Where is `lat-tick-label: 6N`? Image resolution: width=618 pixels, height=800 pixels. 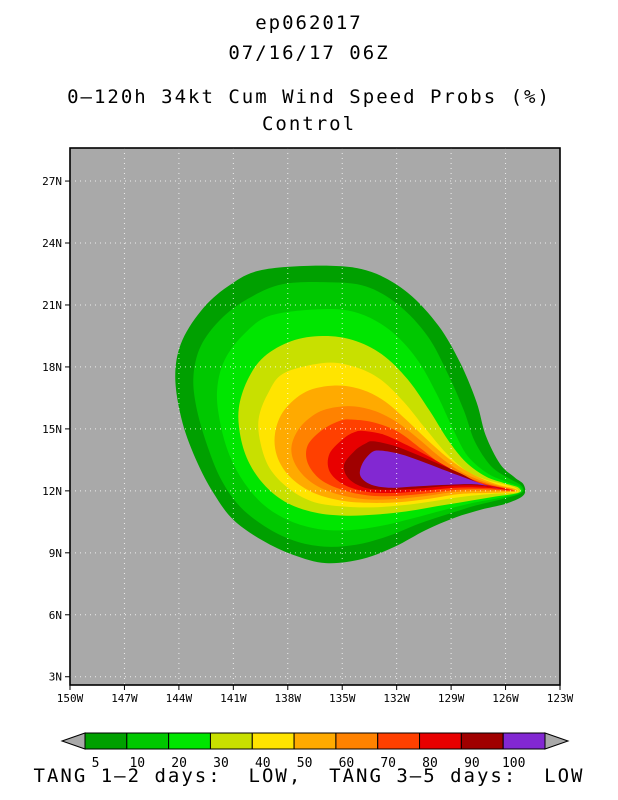
lat-tick-label: 6N is located at coordinates (55, 615).